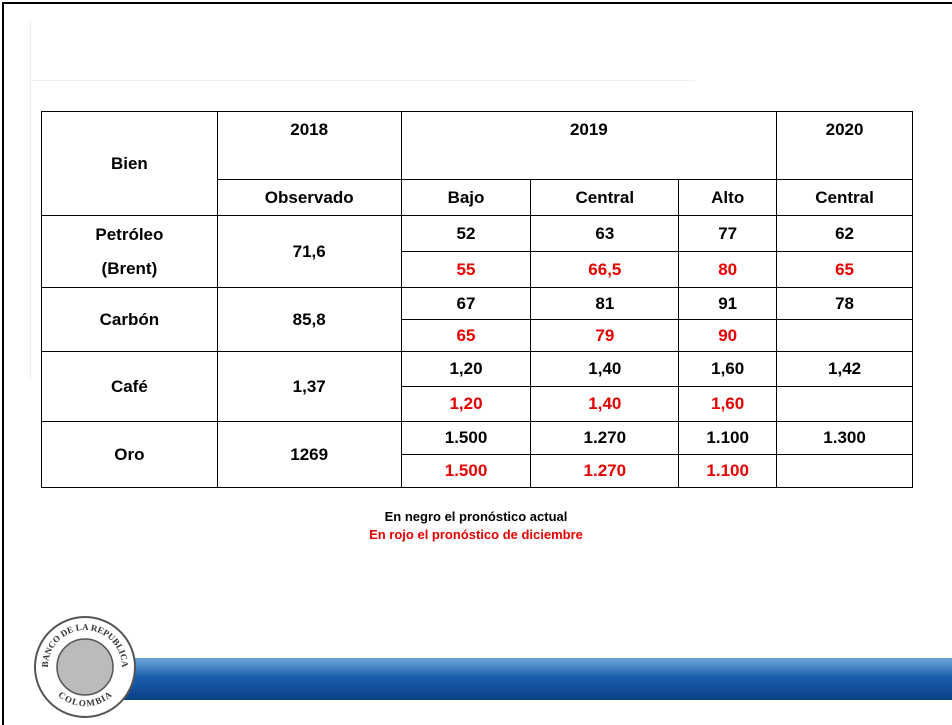 The image size is (952, 725). What do you see at coordinates (309, 454) in the screenshot?
I see `observed-cell: 1269` at bounding box center [309, 454].